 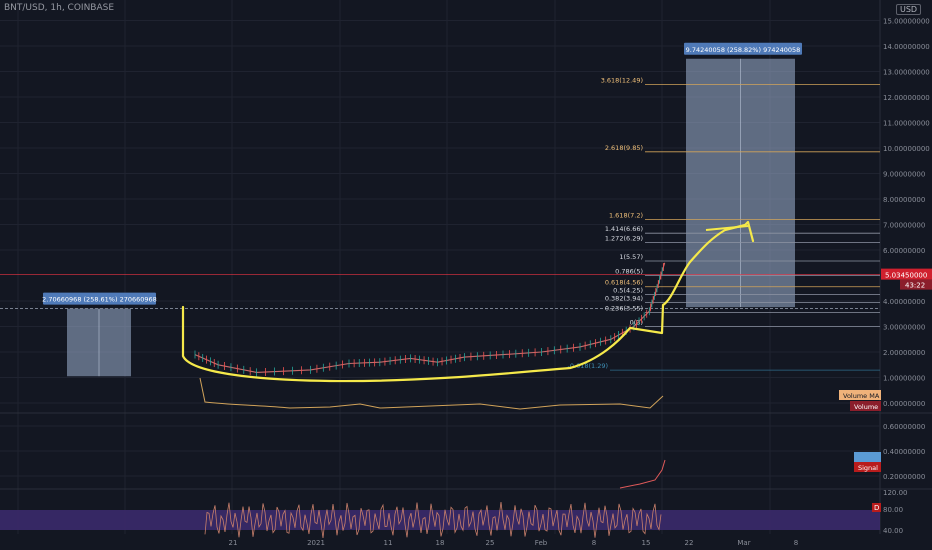 I want to click on time-tick-label: 25, so click(x=490, y=543).